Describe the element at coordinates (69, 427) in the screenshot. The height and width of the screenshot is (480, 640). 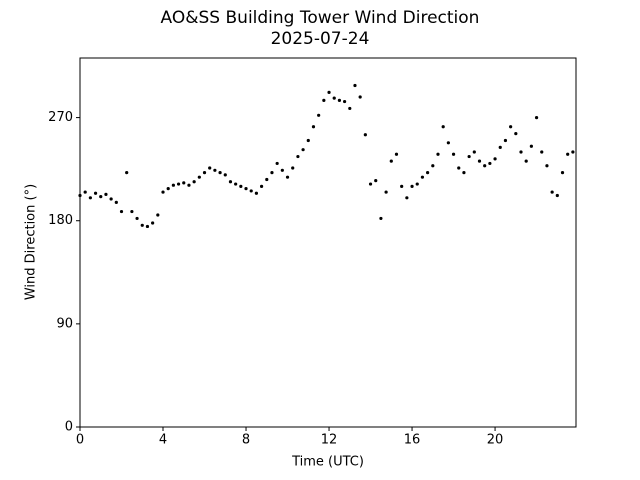
I see `y-tick-label: 0` at that location.